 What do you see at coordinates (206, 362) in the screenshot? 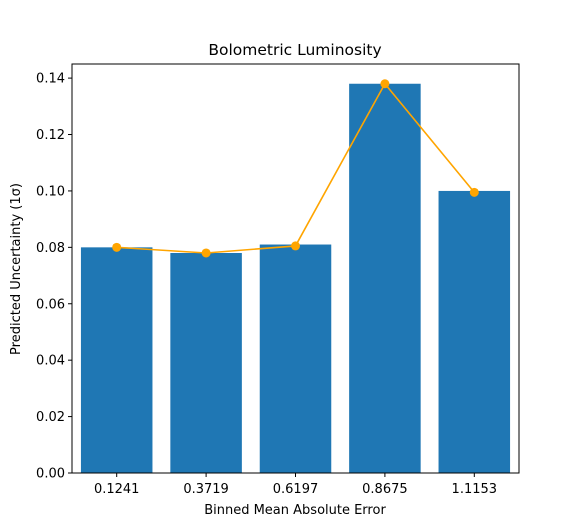
I see `bar-0.3719` at bounding box center [206, 362].